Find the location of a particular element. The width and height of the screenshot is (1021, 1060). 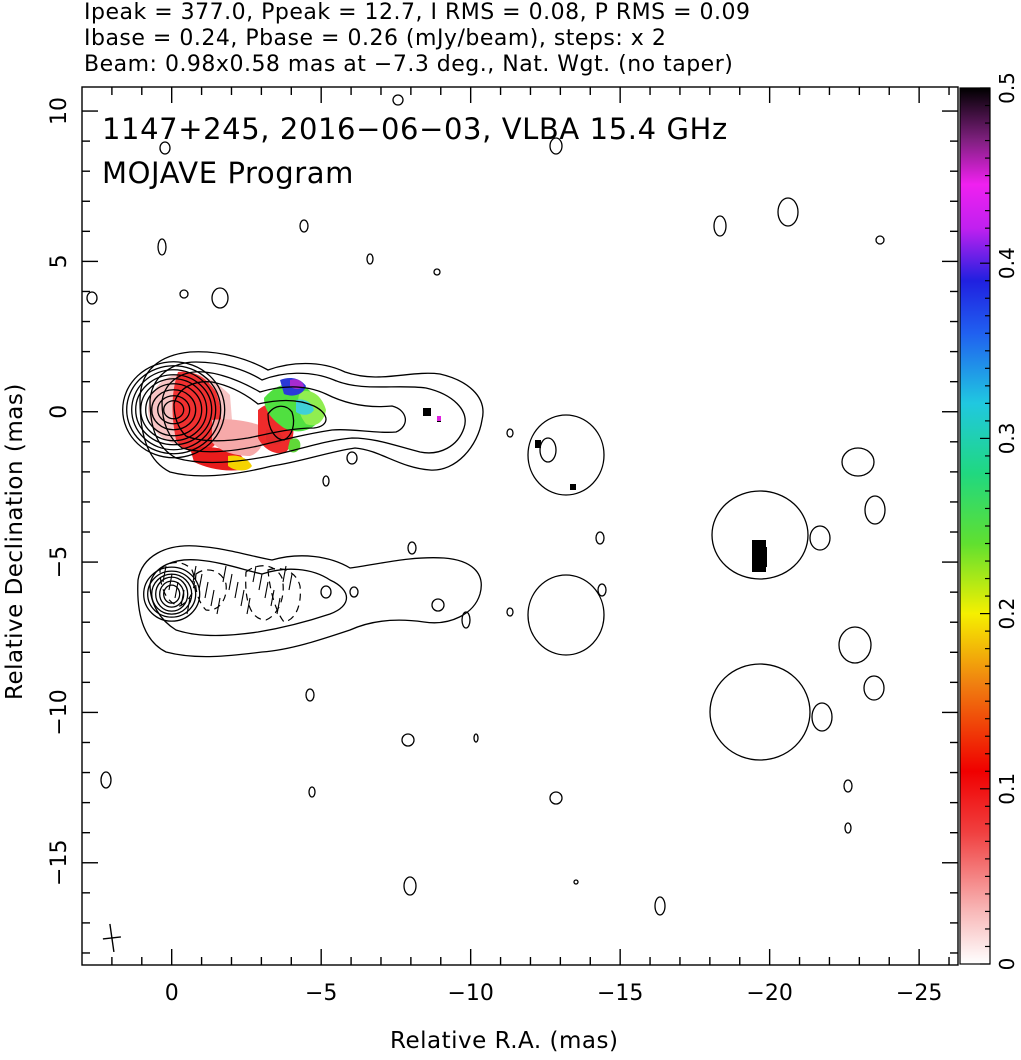

contour-knot is located at coordinates (281, 423).